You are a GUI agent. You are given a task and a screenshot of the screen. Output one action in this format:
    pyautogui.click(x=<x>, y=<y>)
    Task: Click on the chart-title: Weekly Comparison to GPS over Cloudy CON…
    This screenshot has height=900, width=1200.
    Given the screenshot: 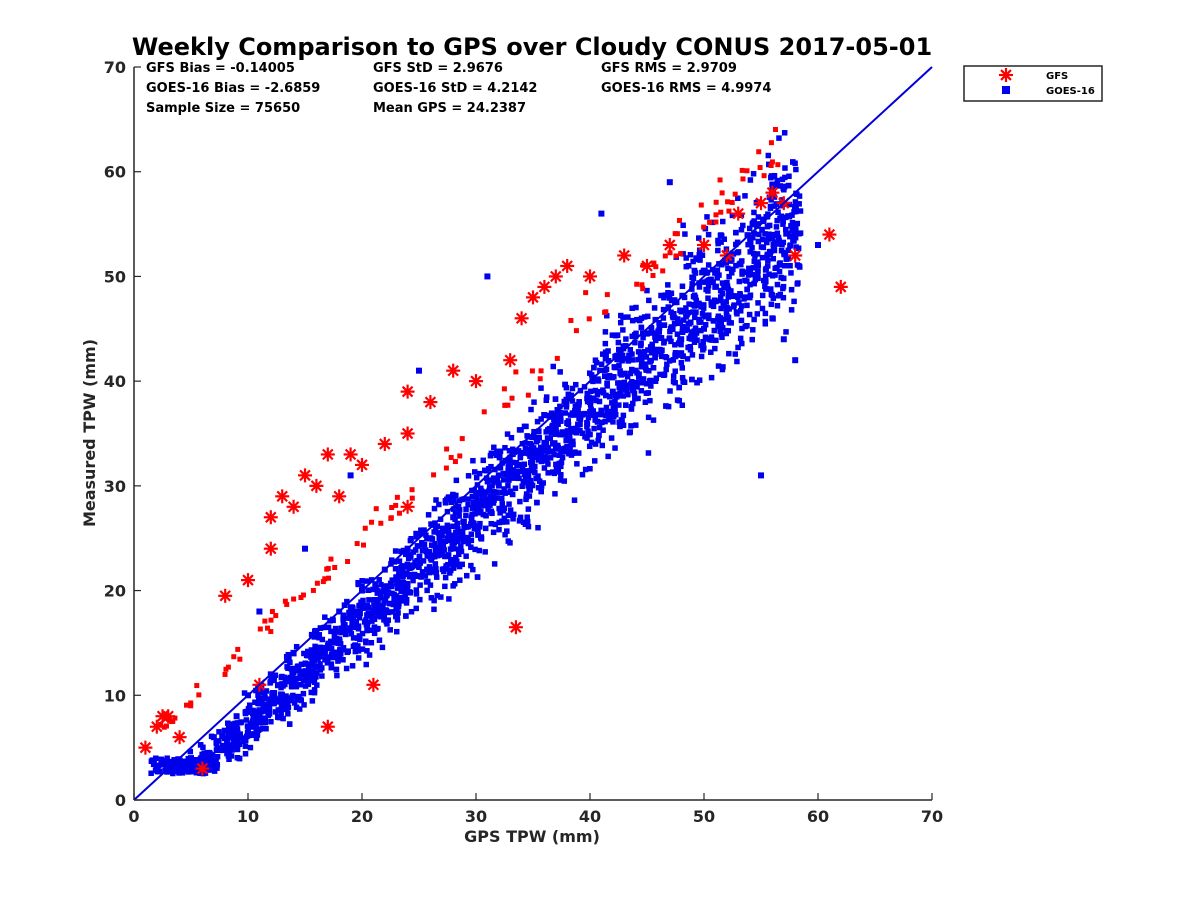 What is the action you would take?
    pyautogui.click(x=532, y=47)
    